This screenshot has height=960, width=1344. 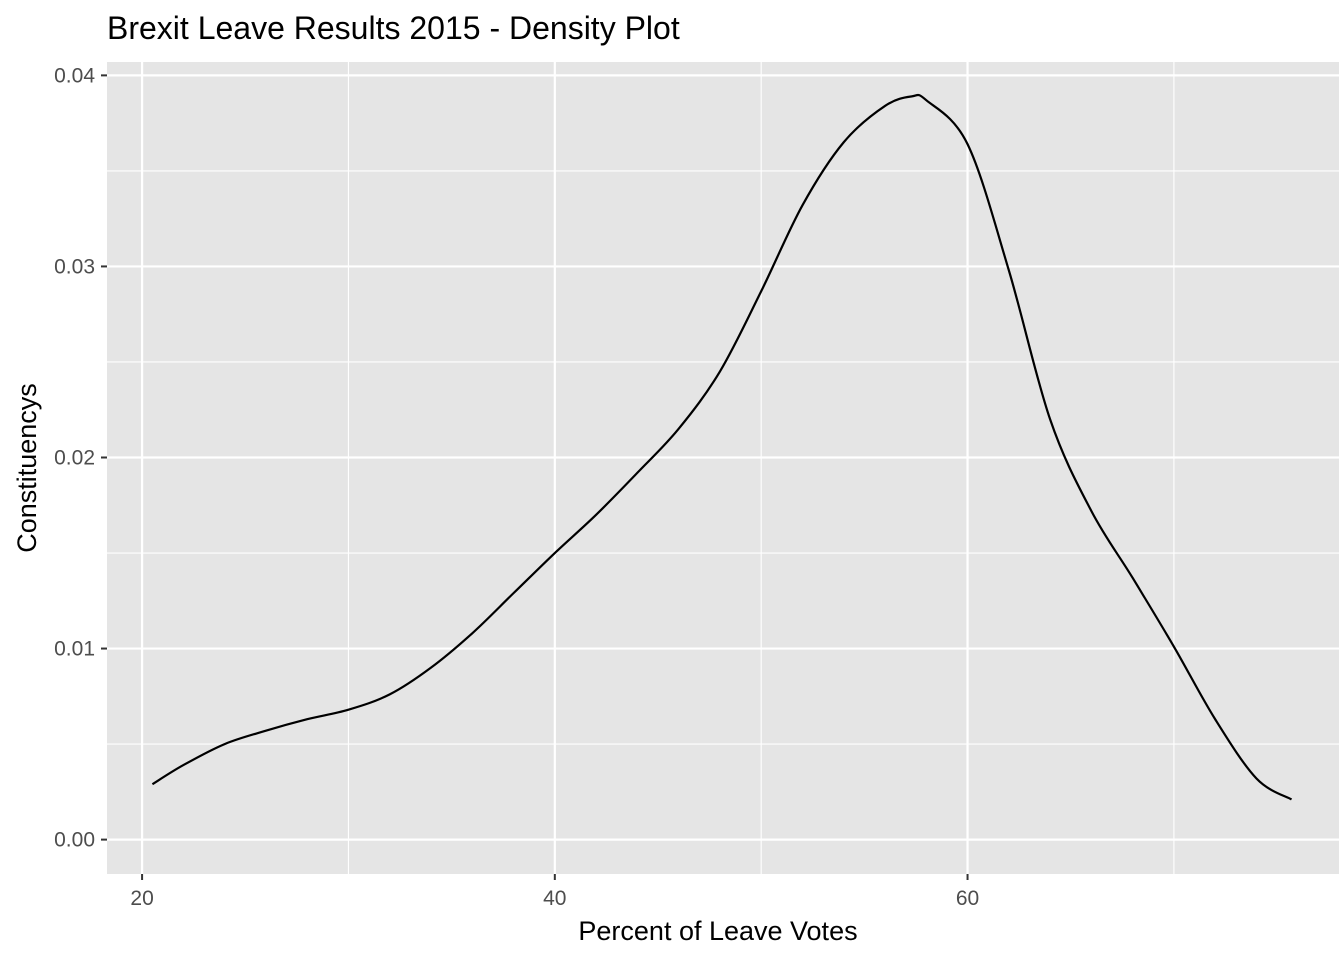 I want to click on x-axis-label: Percent of Leave Votes, so click(x=717, y=931).